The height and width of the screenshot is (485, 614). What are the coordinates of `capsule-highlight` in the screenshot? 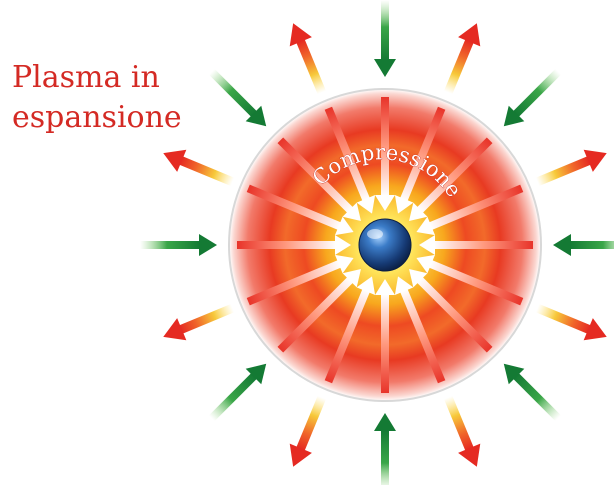 It's located at (375, 234).